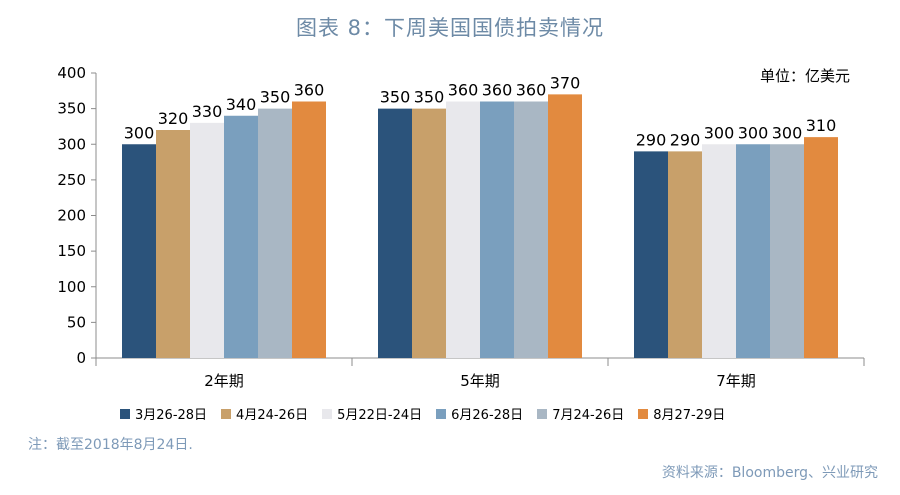 The width and height of the screenshot is (900, 495). I want to click on legend-label: 6月26-28日, so click(487, 415).